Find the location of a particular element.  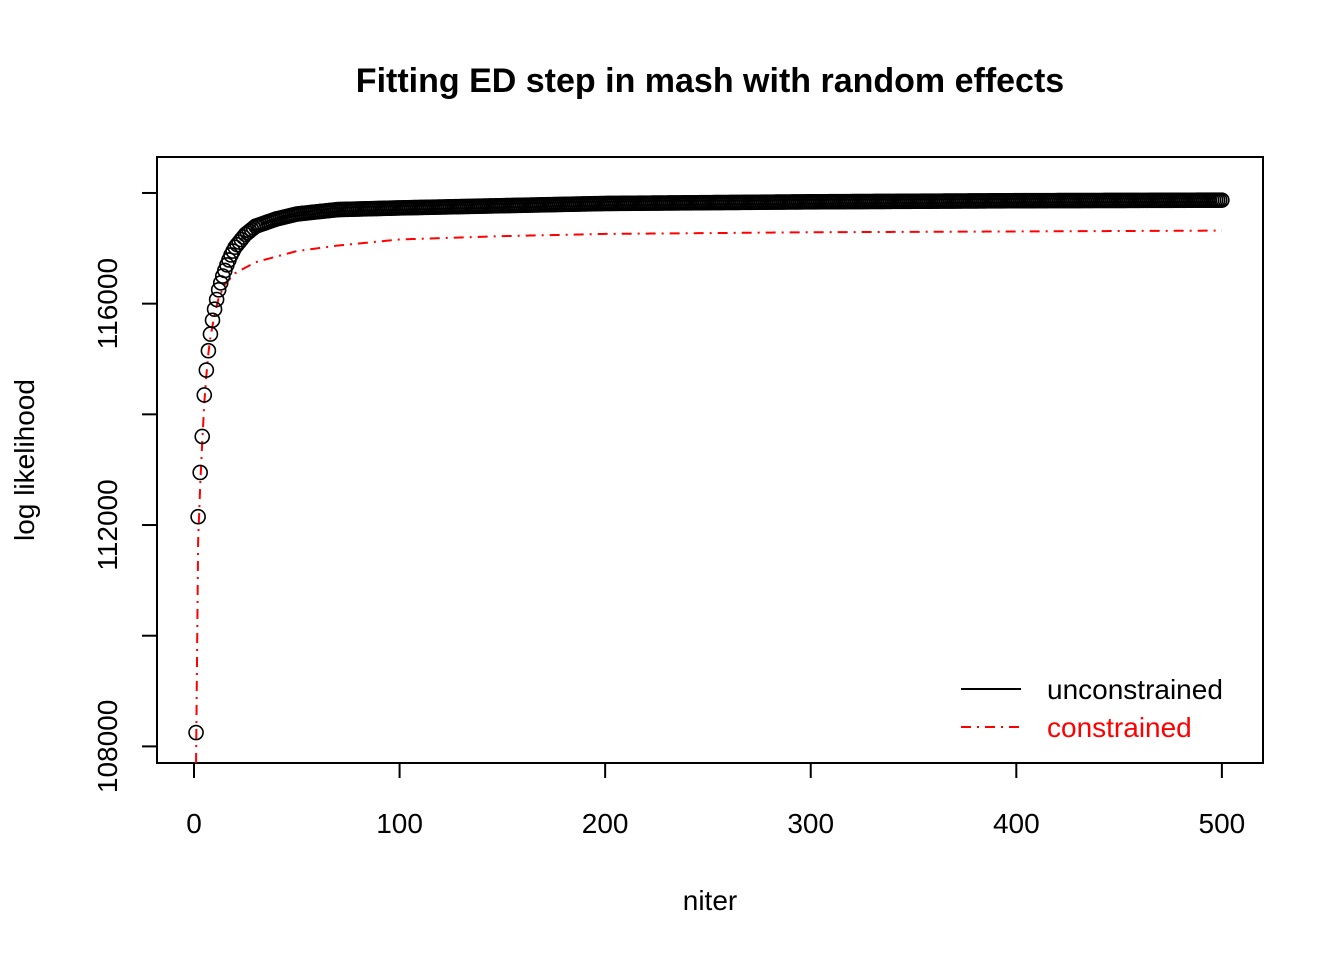

y-tick-label: 112000 is located at coordinates (107, 524).